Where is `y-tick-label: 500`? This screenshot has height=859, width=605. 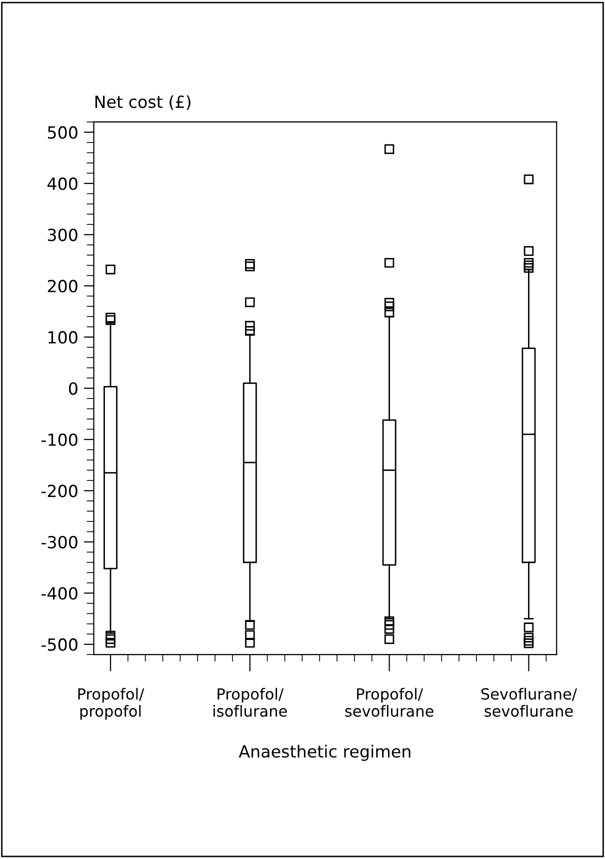 y-tick-label: 500 is located at coordinates (63, 132).